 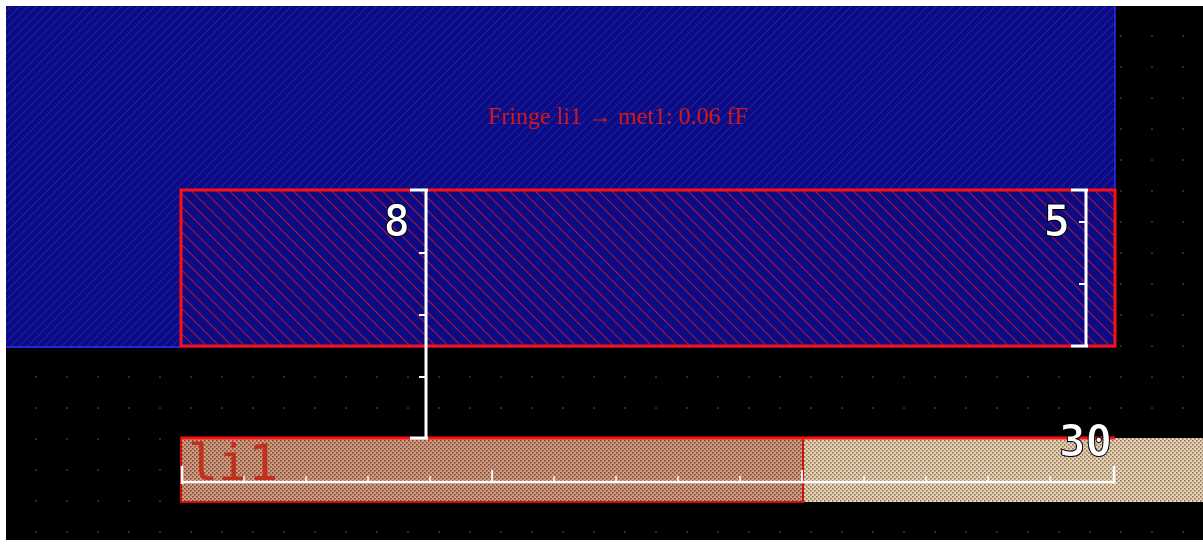 What do you see at coordinates (419, 314) in the screenshot?
I see `vertical-ruler-left` at bounding box center [419, 314].